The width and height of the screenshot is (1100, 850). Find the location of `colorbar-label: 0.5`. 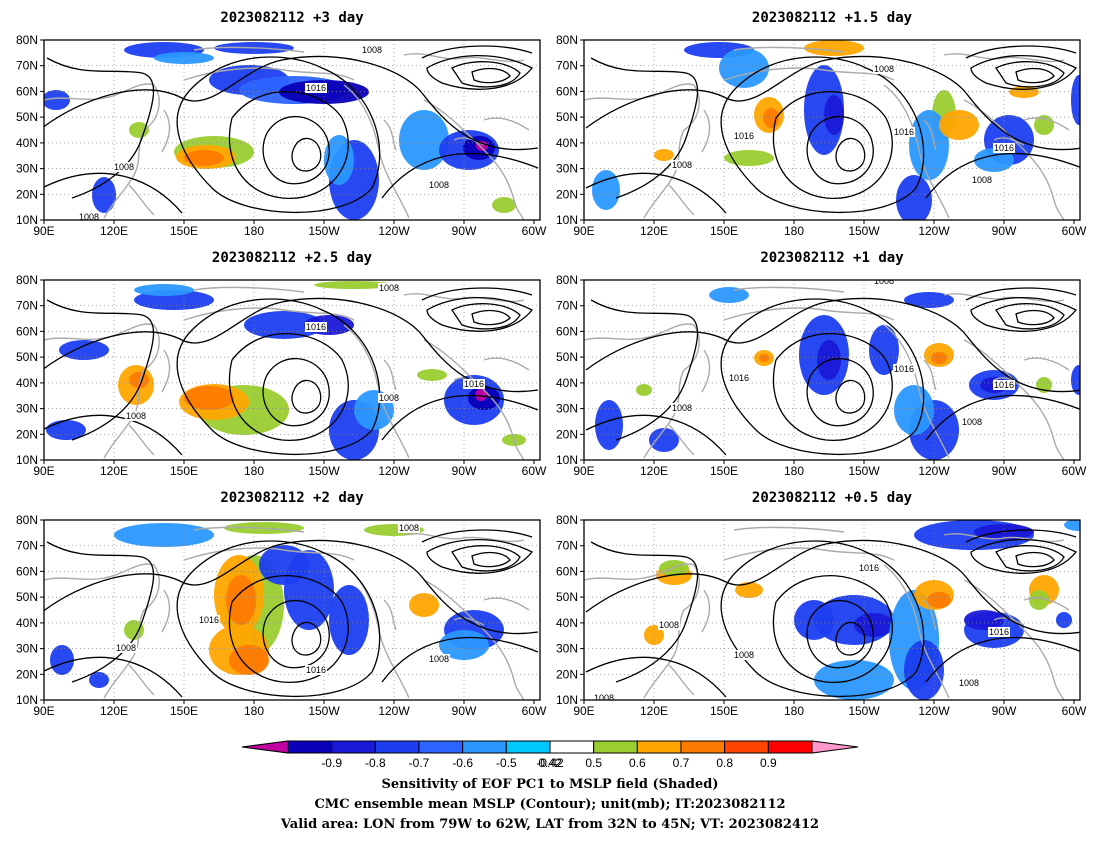

colorbar-label: 0.5 is located at coordinates (593, 763).